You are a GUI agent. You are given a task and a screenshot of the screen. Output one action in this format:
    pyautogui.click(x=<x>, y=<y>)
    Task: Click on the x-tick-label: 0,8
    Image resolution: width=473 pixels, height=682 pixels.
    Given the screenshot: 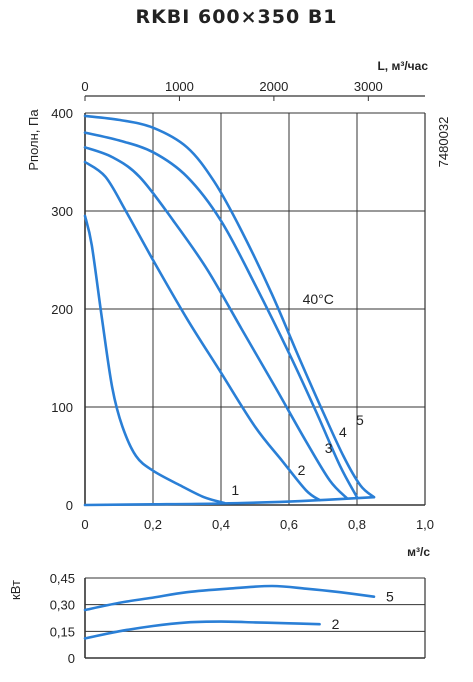 What is the action you would take?
    pyautogui.click(x=357, y=524)
    